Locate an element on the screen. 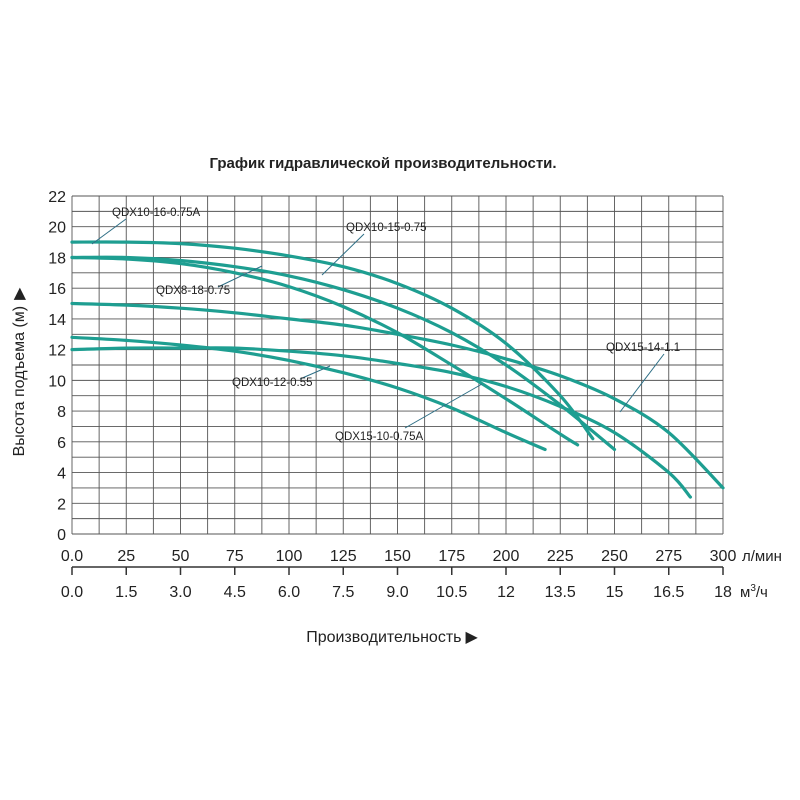 Image resolution: width=800 pixels, height=800 pixels. x-tick-label: 150 is located at coordinates (397, 556).